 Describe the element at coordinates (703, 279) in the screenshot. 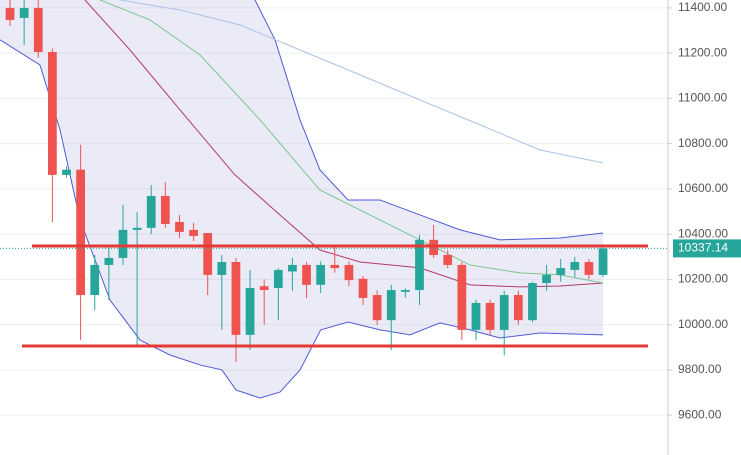

I see `y-tick-label: 10200.00` at that location.